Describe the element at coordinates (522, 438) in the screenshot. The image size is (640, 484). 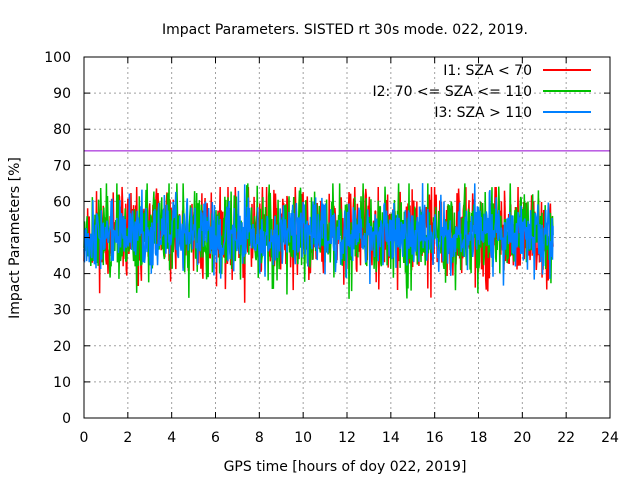
I see `x-tick-label: 20` at that location.